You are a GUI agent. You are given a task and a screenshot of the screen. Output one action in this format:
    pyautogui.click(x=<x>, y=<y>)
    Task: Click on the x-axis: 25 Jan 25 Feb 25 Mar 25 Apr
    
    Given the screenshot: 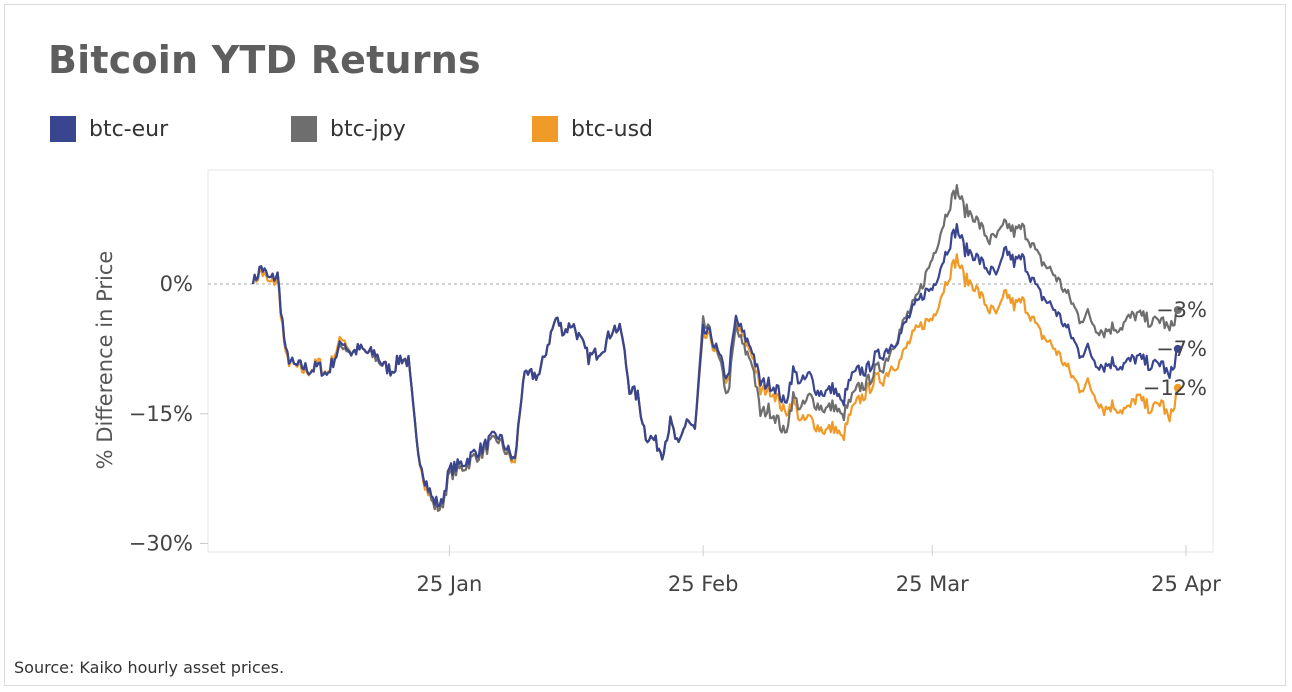 What is the action you would take?
    pyautogui.click(x=819, y=570)
    